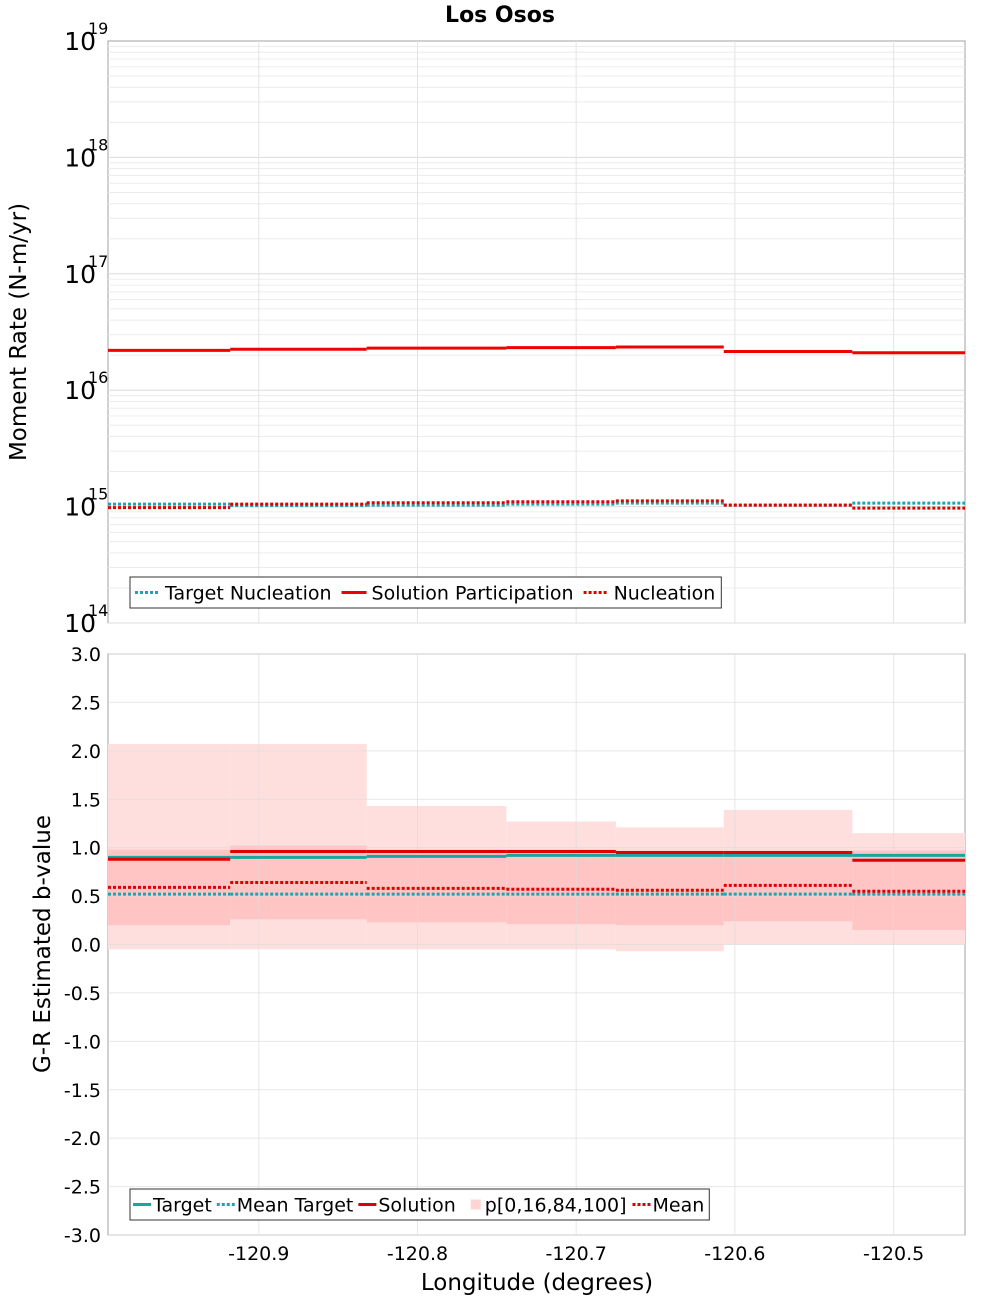  What do you see at coordinates (473, 594) in the screenshot?
I see `top-legend-label: Solution Participation` at bounding box center [473, 594].